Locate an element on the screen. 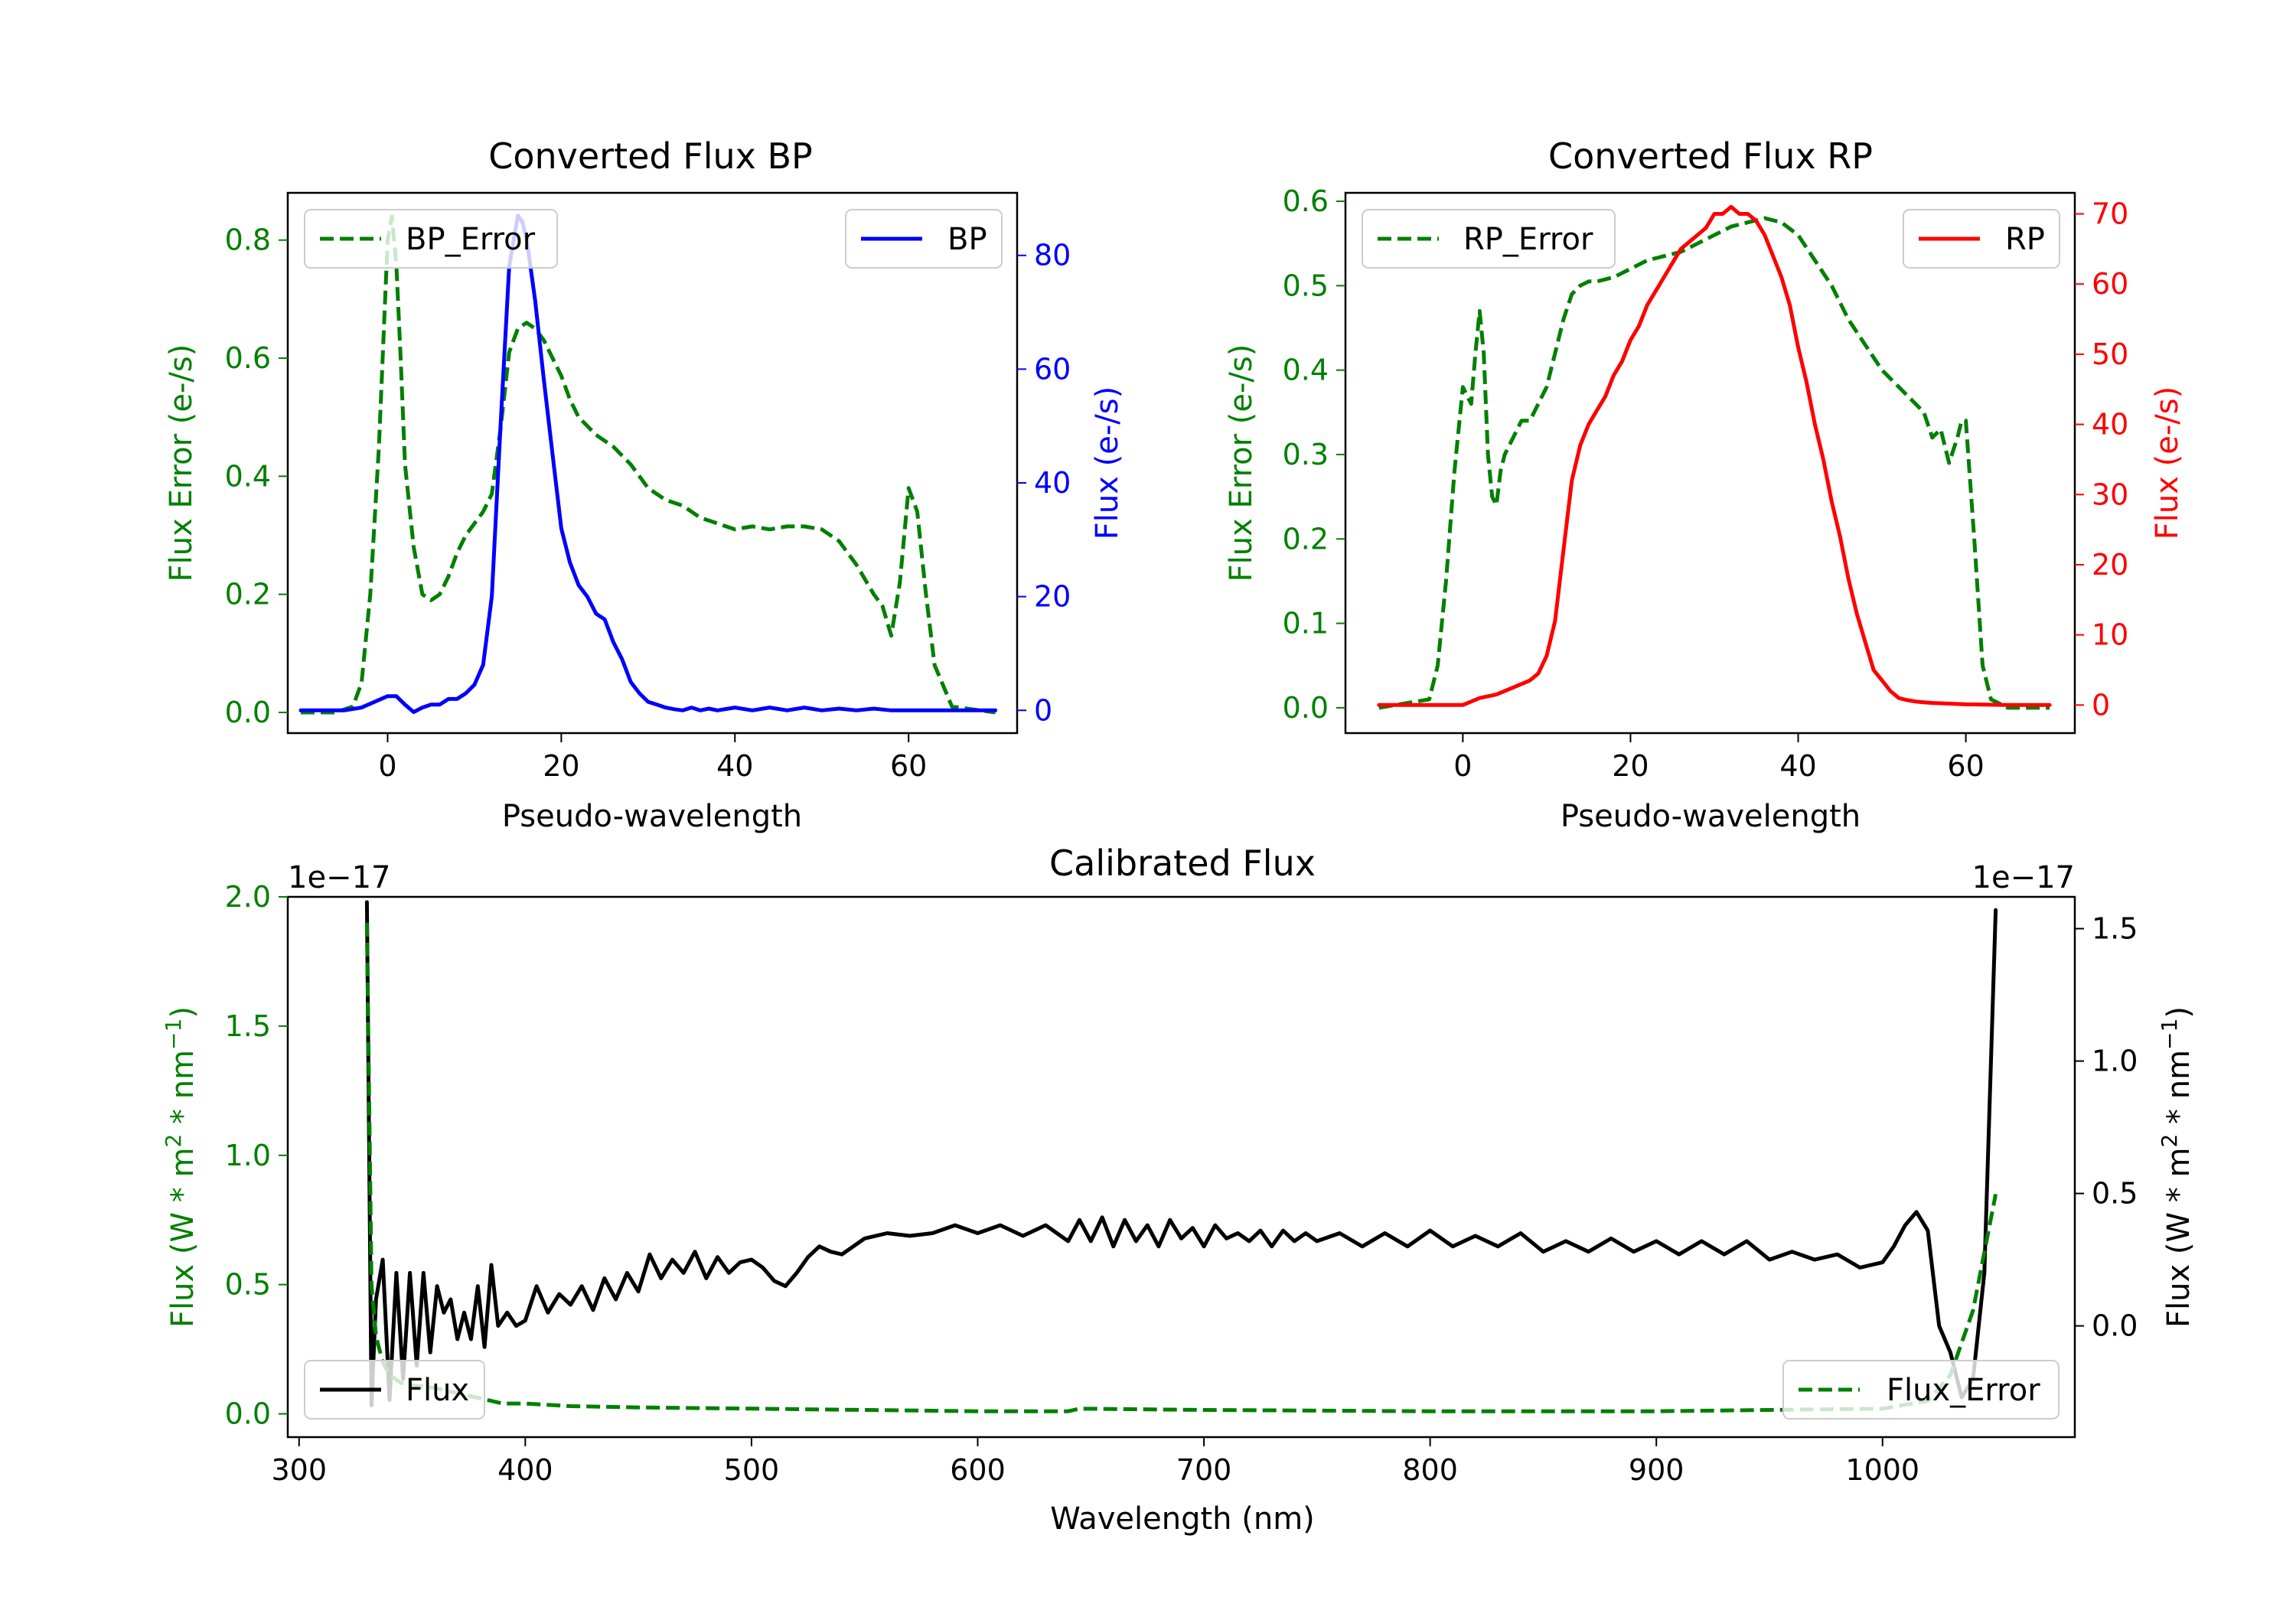 This screenshot has width=2296, height=1607. rp-ytick-left-label: 0.2 is located at coordinates (1306, 539).